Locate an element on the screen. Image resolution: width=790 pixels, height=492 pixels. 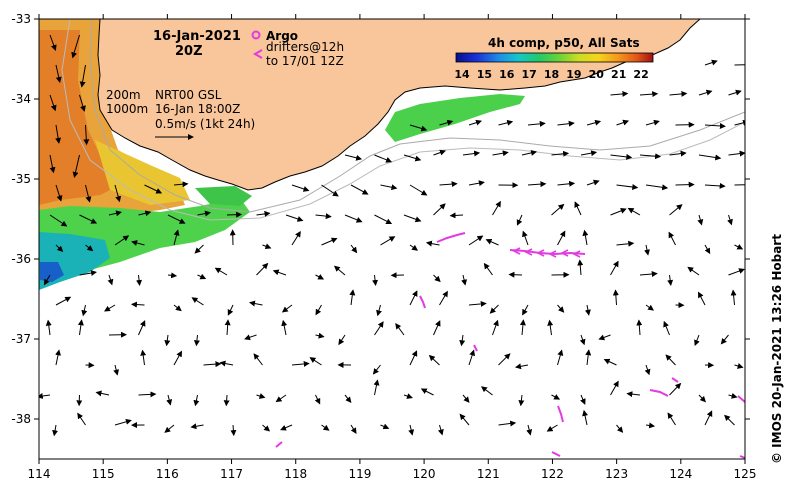
lon-tick-label: 124 is located at coordinates (680, 474).